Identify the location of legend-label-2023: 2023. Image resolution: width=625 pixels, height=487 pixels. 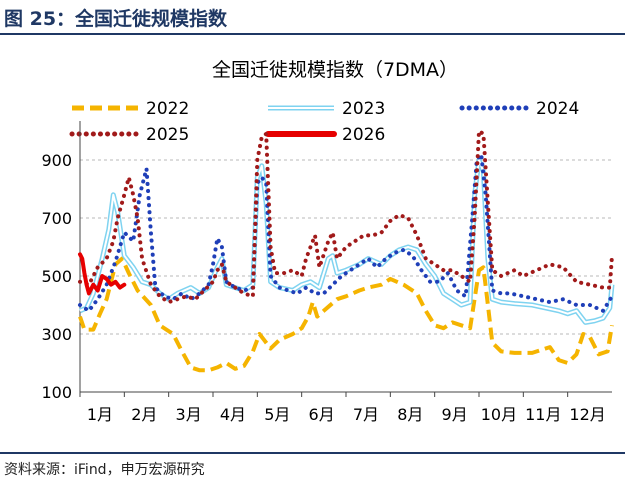
(363, 109).